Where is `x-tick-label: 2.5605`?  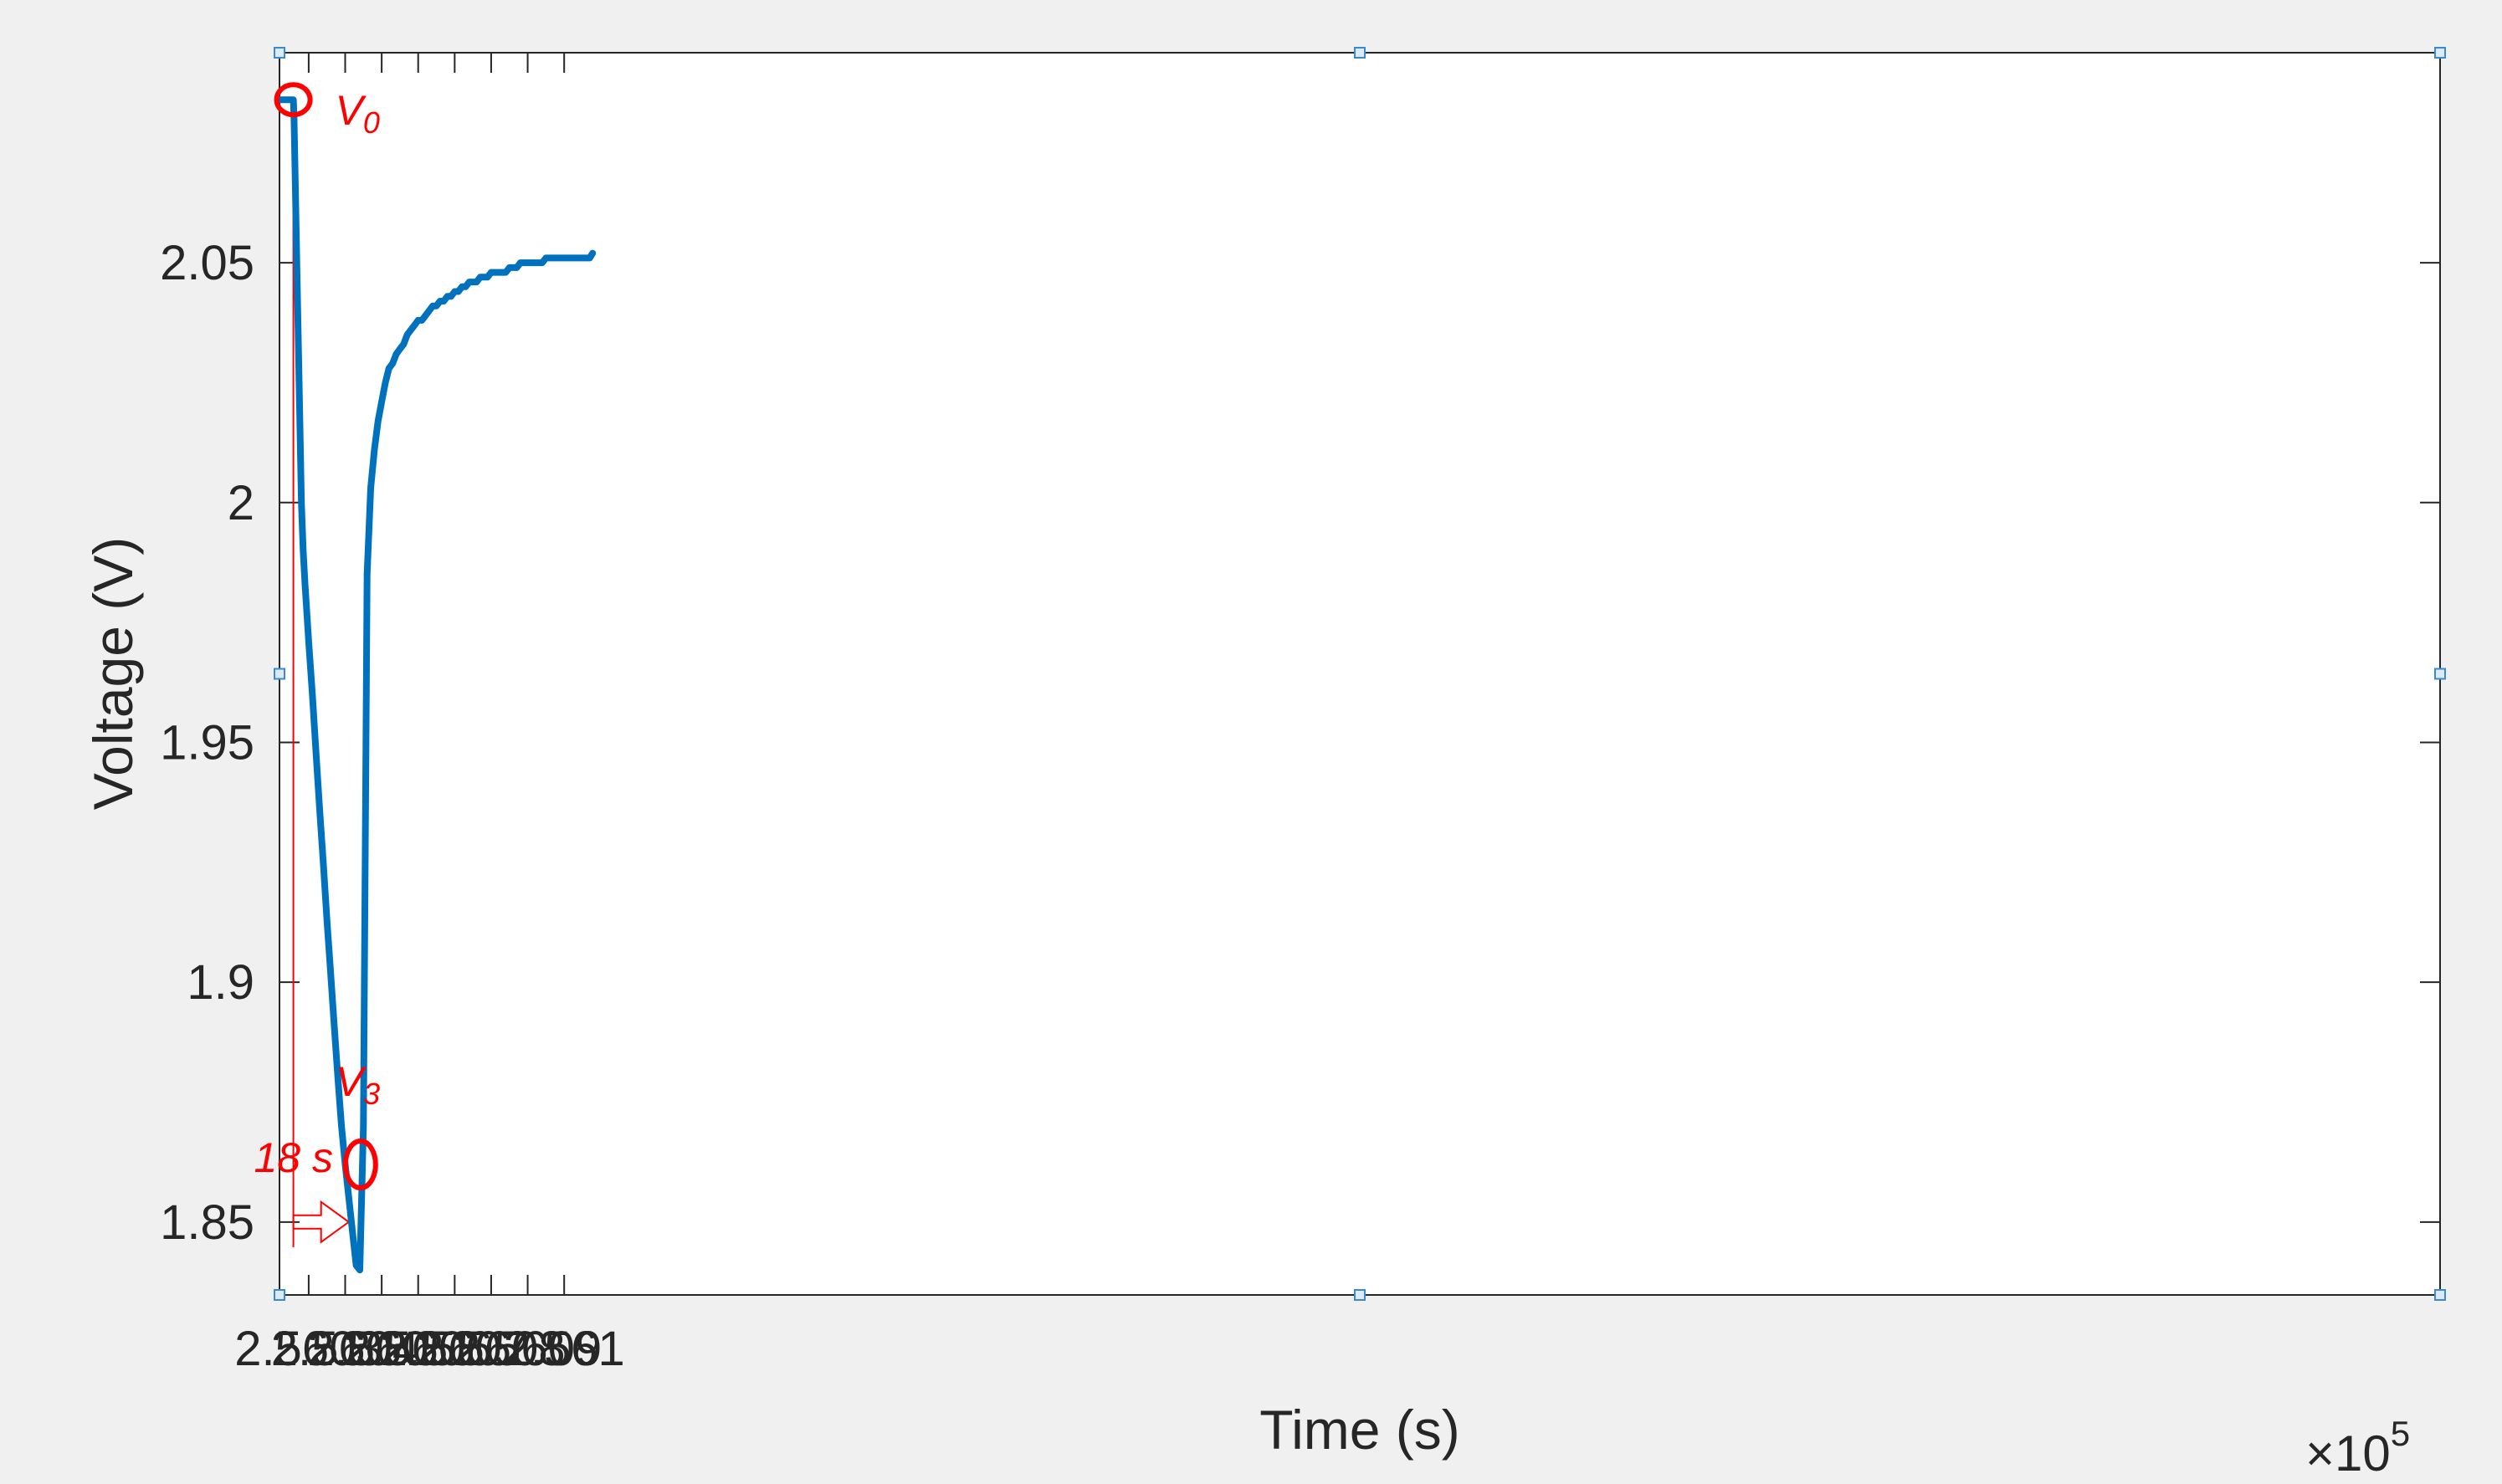
x-tick-label: 2.5605 is located at coordinates (381, 1349).